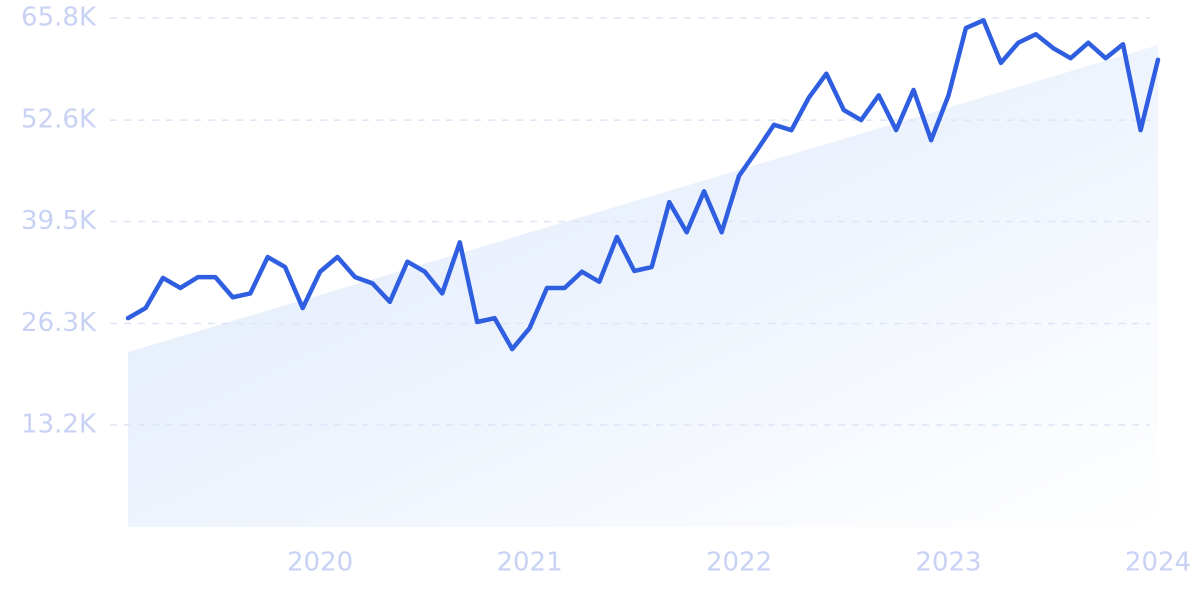 This screenshot has height=599, width=1200. What do you see at coordinates (1158, 563) in the screenshot?
I see `x-tick-label: 2024` at bounding box center [1158, 563].